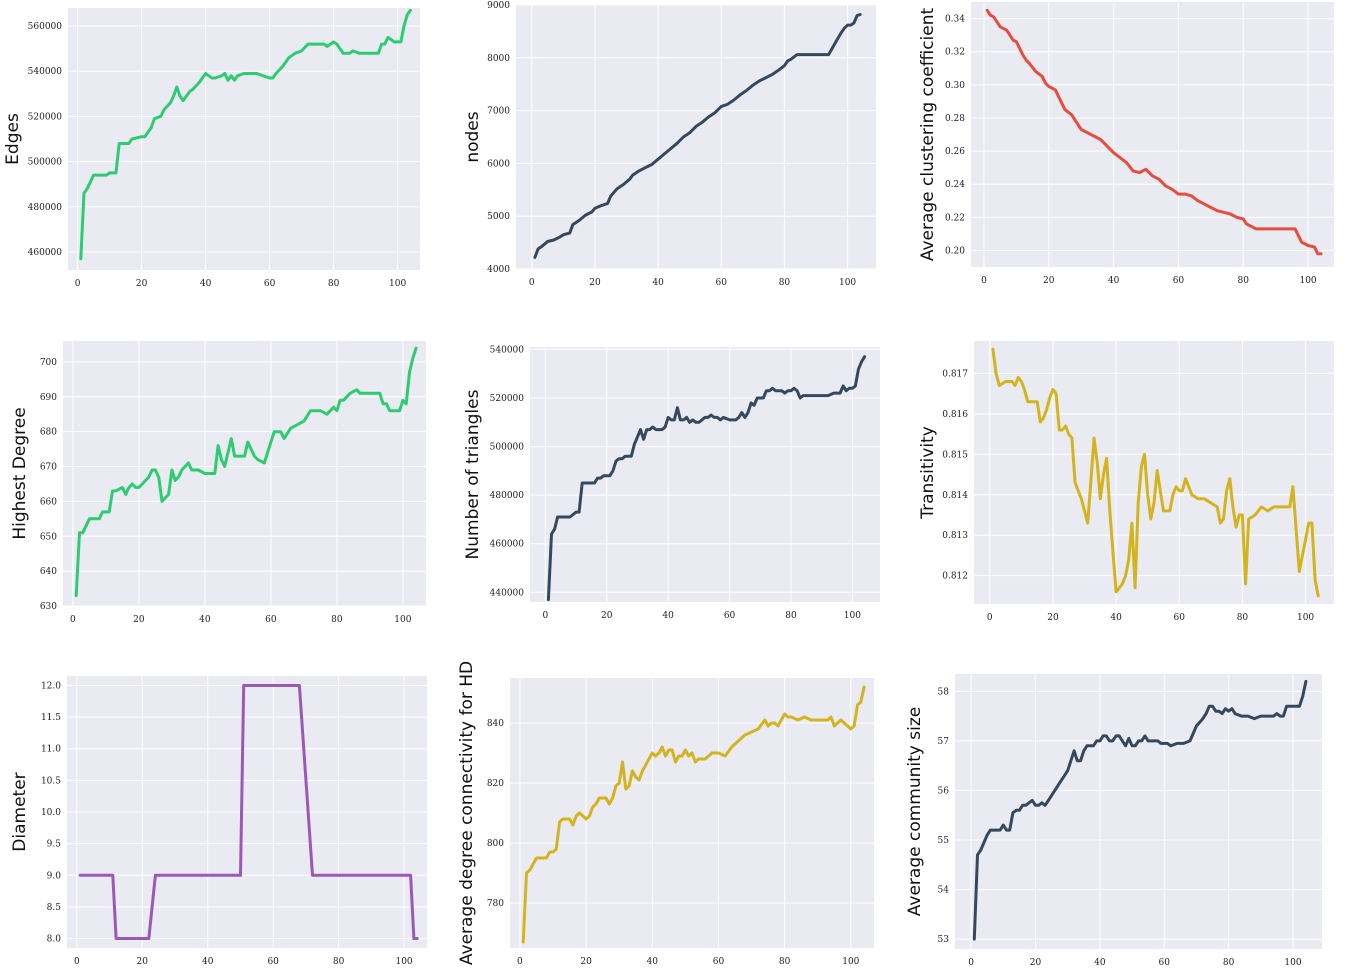 The image size is (1347, 973). I want to click on y-tick-label: 4000, so click(498, 270).